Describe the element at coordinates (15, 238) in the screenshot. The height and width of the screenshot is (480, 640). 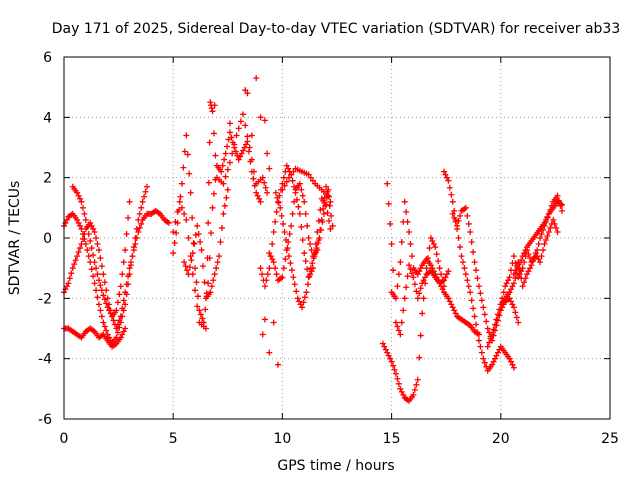
I see `y-axis-label: SDTVAR / TECUs` at that location.